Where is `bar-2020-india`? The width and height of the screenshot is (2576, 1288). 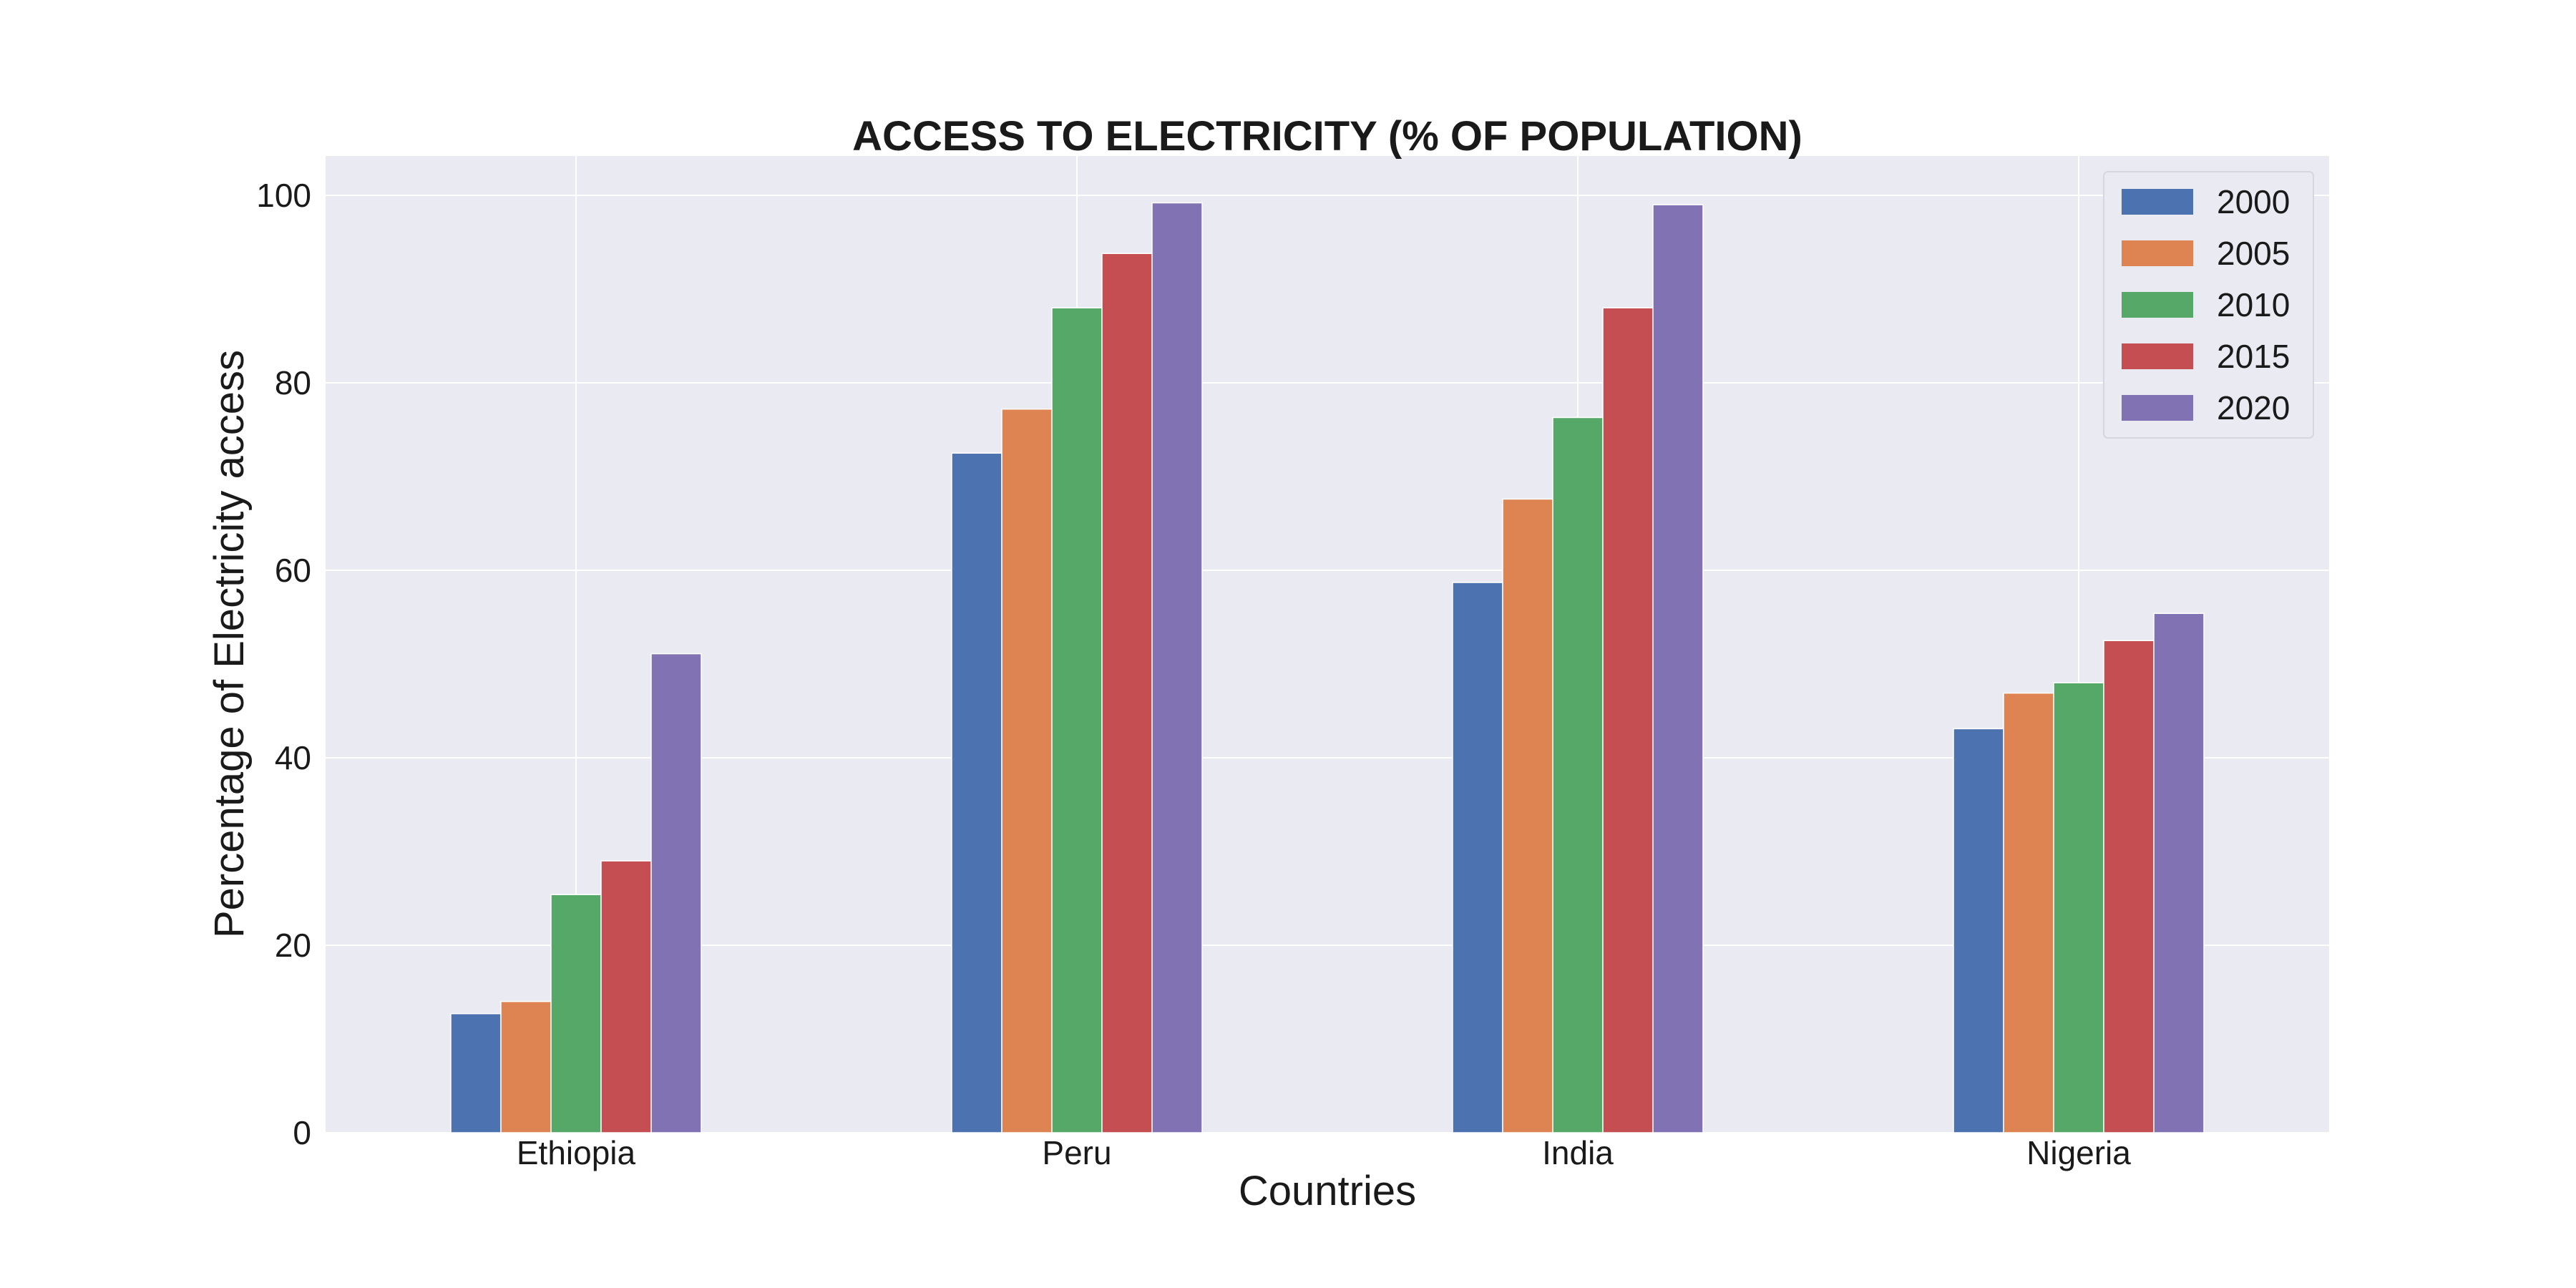
bar-2020-india is located at coordinates (1678, 668).